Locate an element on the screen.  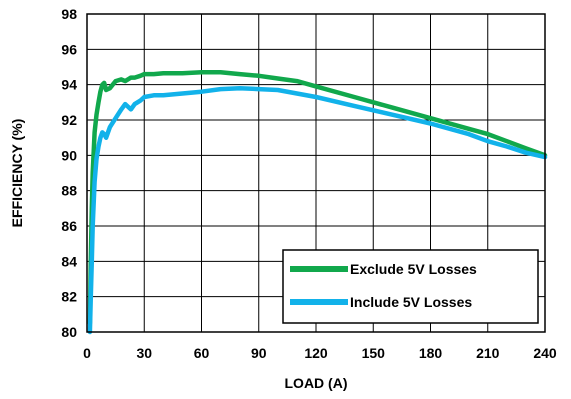
x-tick-label: 120 is located at coordinates (316, 353).